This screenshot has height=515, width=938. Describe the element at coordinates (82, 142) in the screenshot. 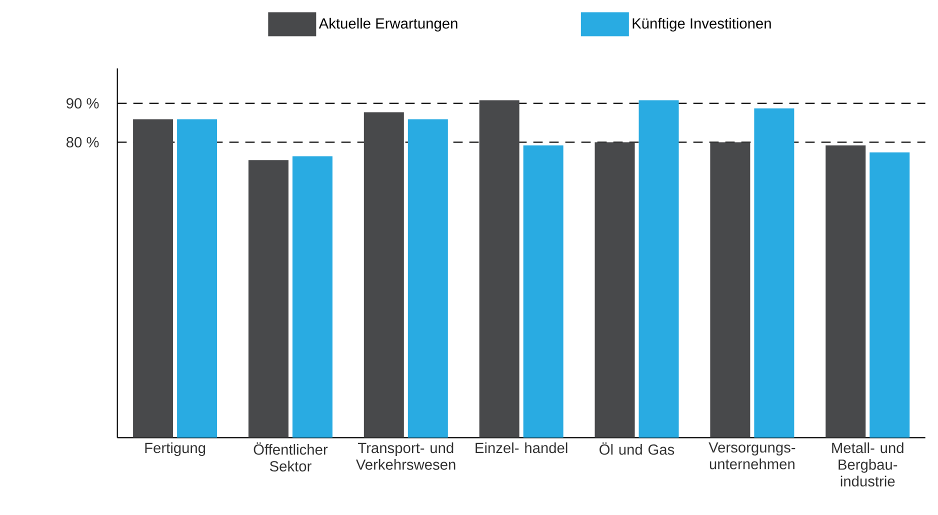

I see `y-tick-label: 80 %` at that location.